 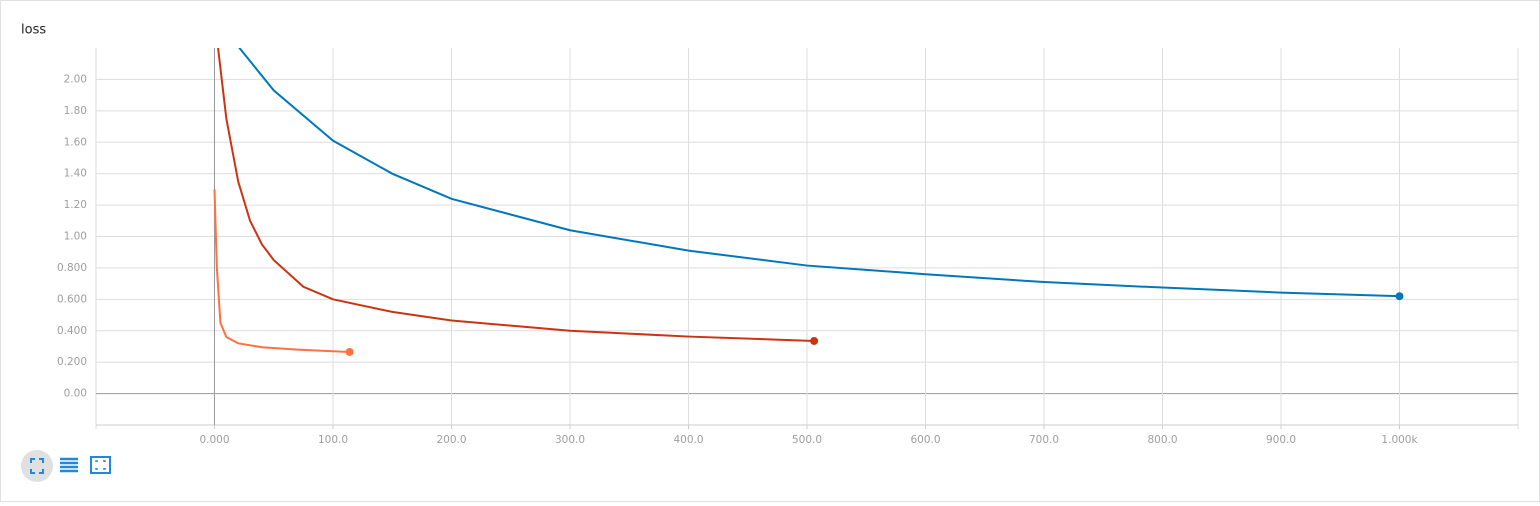 What do you see at coordinates (214, 440) in the screenshot?
I see `x-tick-label: 0.000` at bounding box center [214, 440].